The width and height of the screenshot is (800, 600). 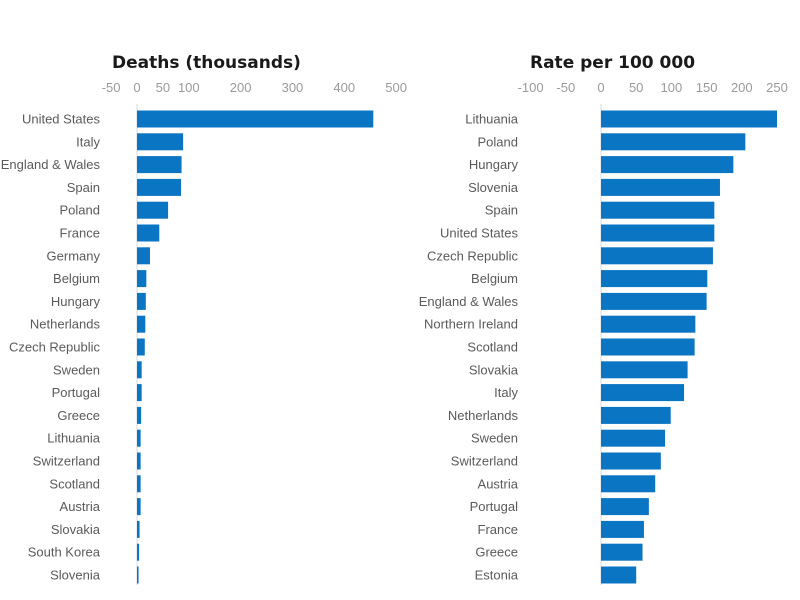 What do you see at coordinates (498, 141) in the screenshot?
I see `rate-category-label: Poland` at bounding box center [498, 141].